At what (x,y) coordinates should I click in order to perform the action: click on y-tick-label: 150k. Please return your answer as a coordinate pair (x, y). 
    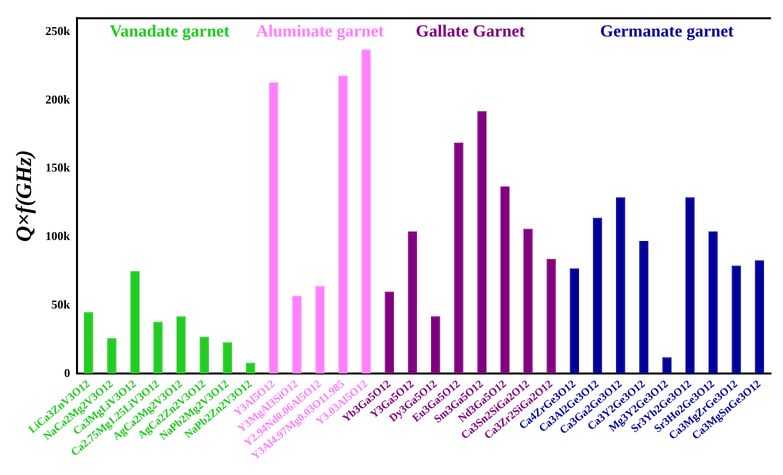
    Looking at the image, I should click on (57, 167).